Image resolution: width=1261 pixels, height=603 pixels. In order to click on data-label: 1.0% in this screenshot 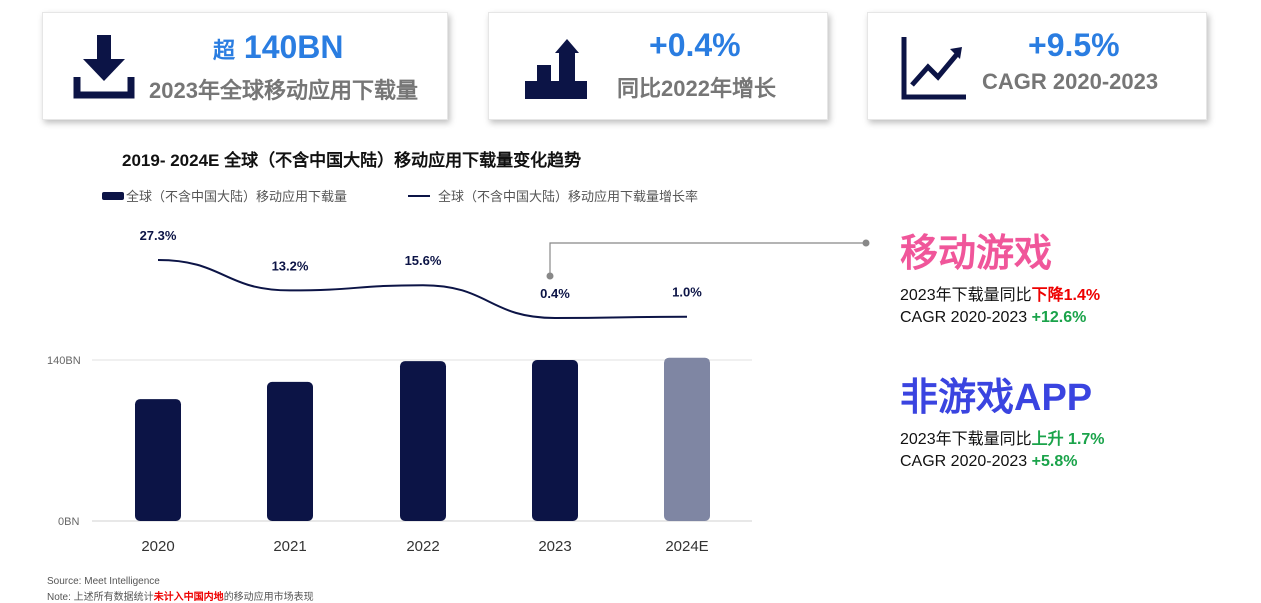, I will do `click(687, 292)`.